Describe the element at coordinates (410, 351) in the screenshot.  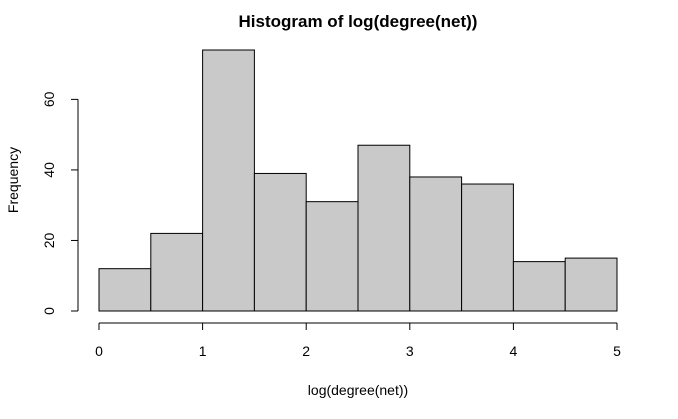
I see `x-tick-label: 3` at that location.